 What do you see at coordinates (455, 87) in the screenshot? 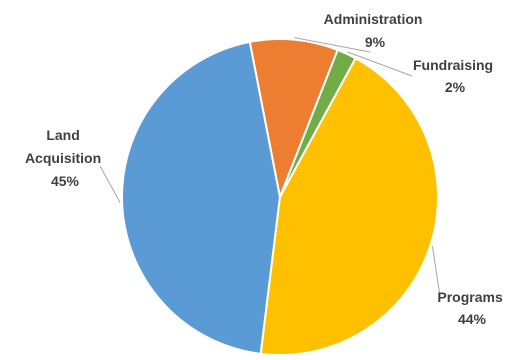
I see `label-fundraising-value: 2%` at bounding box center [455, 87].